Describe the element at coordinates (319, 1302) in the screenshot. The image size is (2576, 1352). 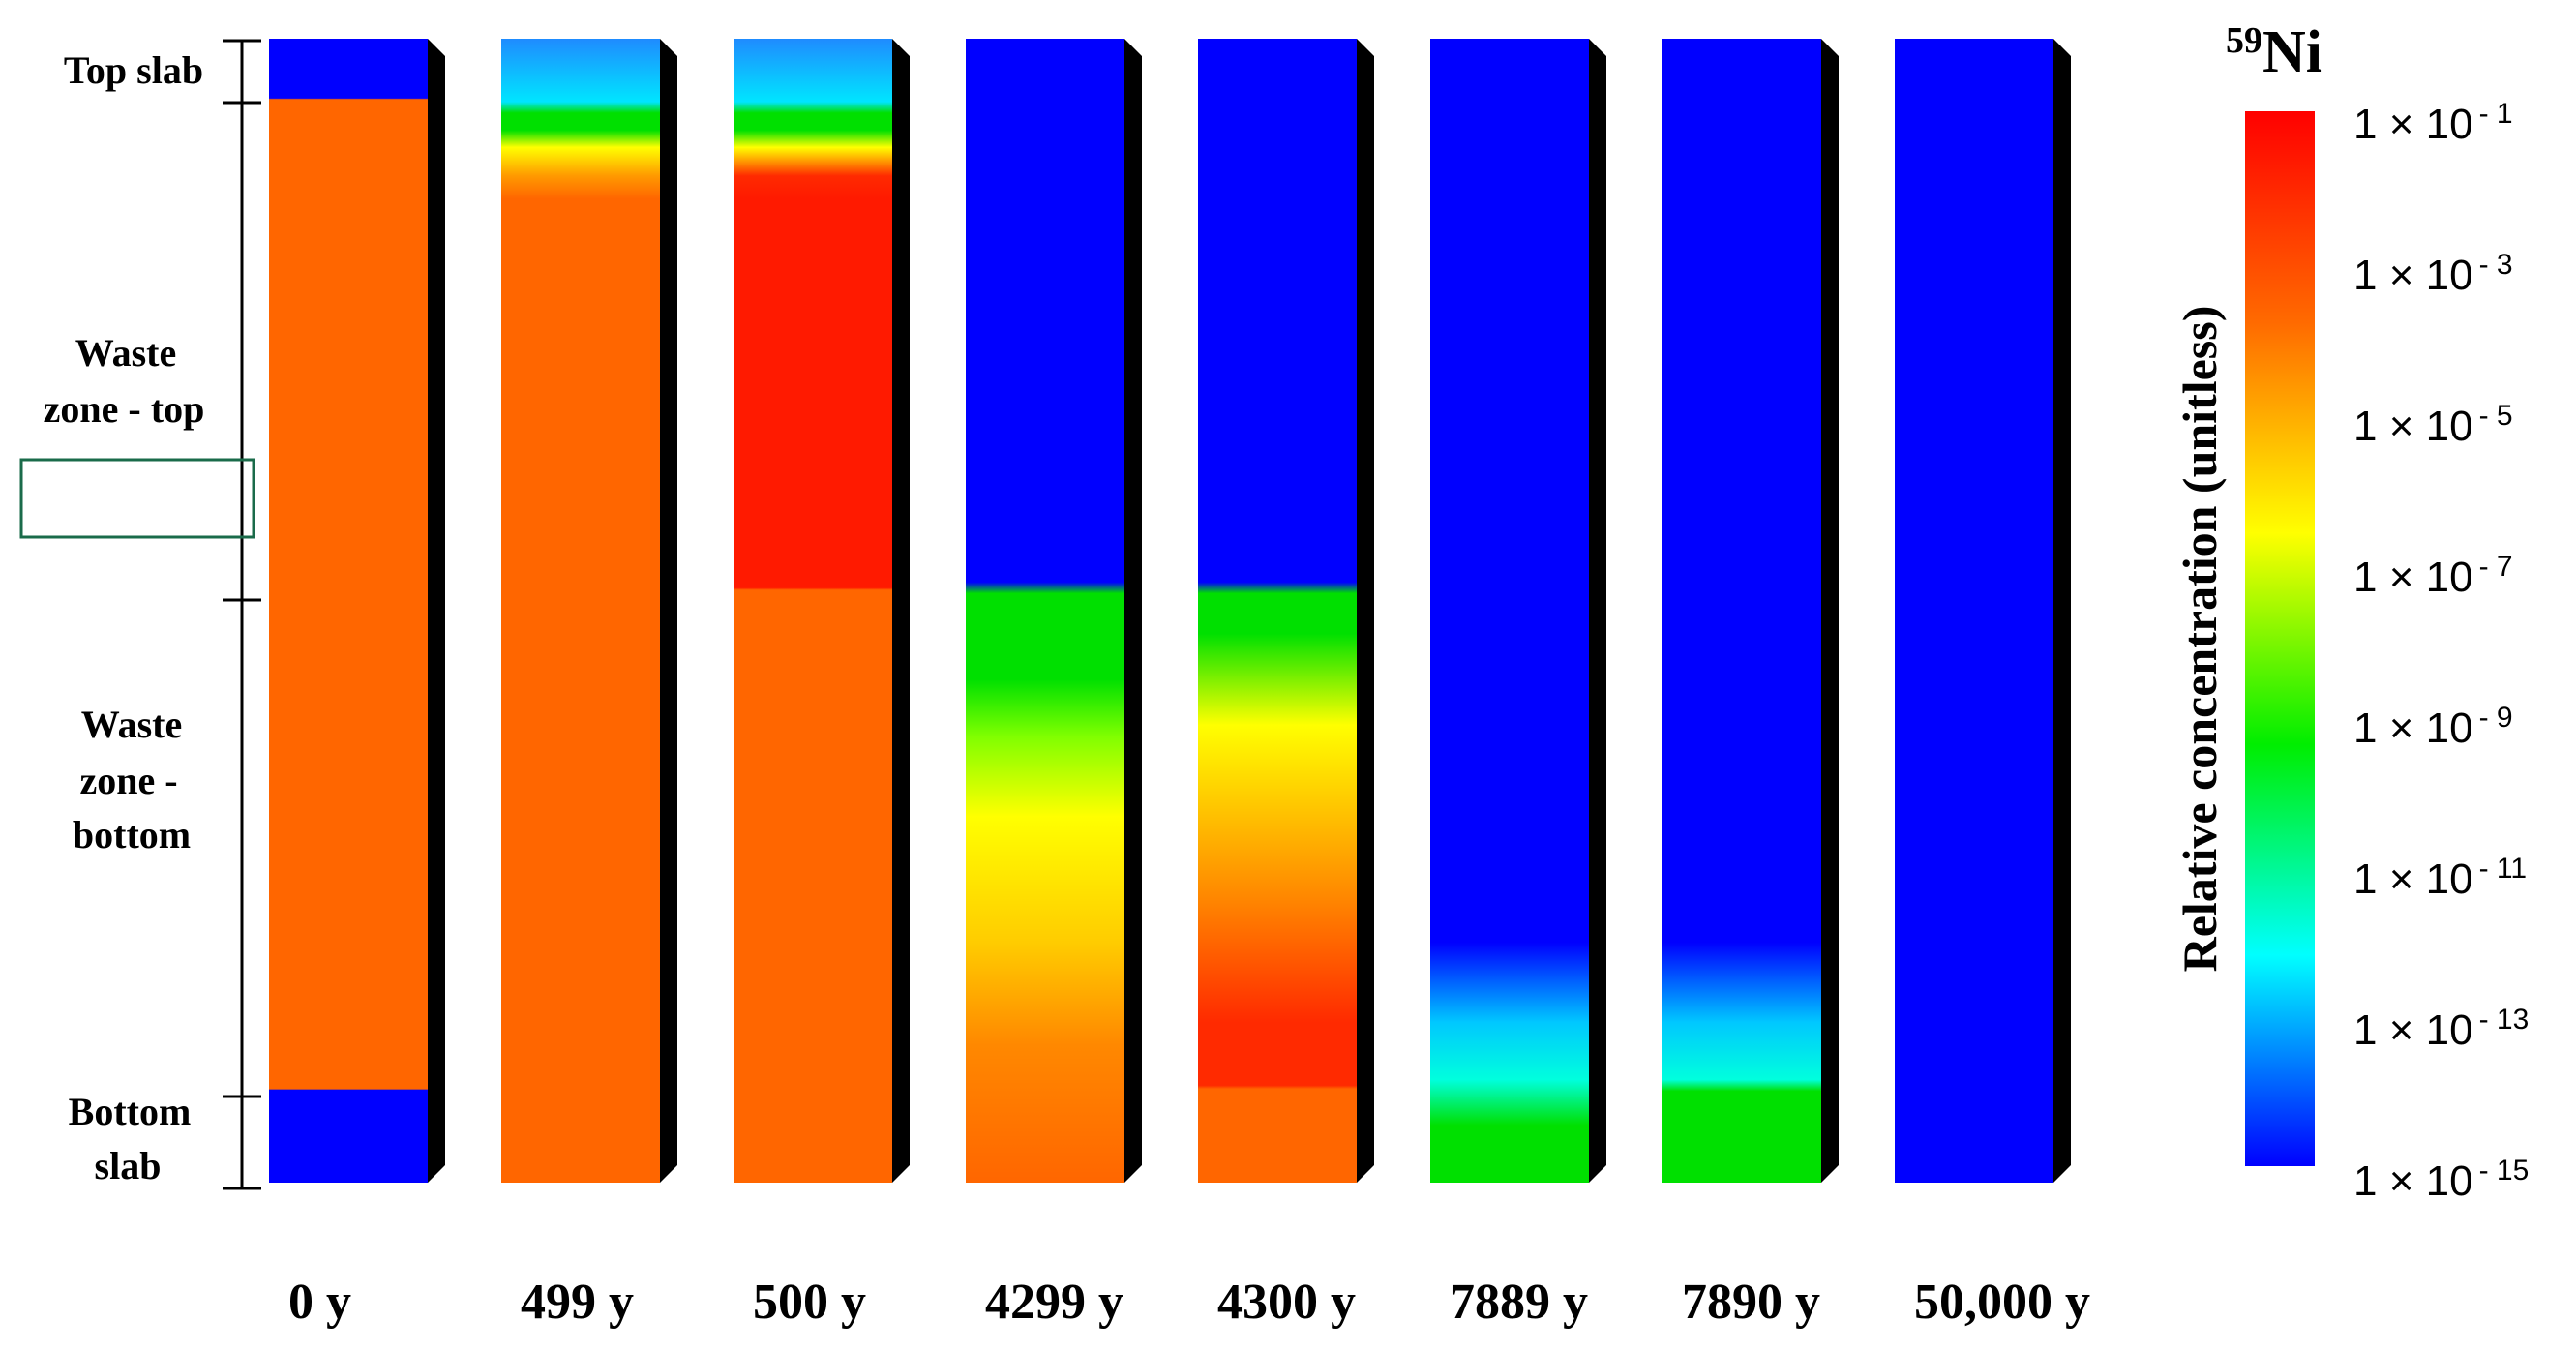
I see `time-label: 0 y` at that location.